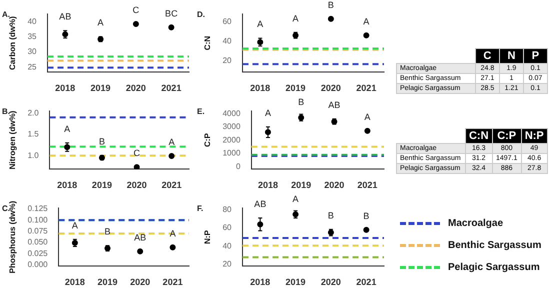  What do you see at coordinates (38, 253) in the screenshot?
I see `y-tick-label: 0.025` at bounding box center [38, 253].